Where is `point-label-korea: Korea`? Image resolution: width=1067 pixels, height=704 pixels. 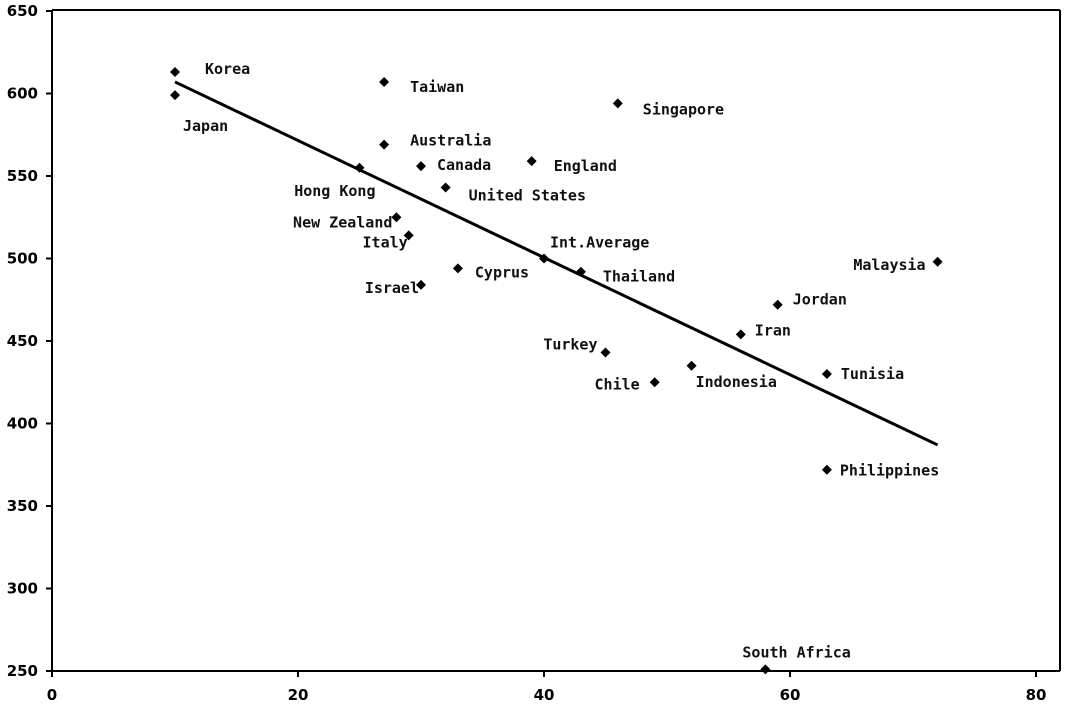 point-label-korea: Korea is located at coordinates (227, 69).